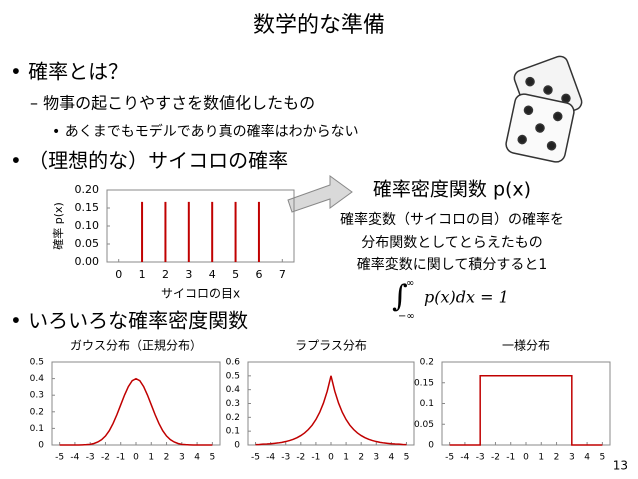  What do you see at coordinates (452, 190) in the screenshot?
I see `callout-heading: 確率密度関数 p(x)` at bounding box center [452, 190].